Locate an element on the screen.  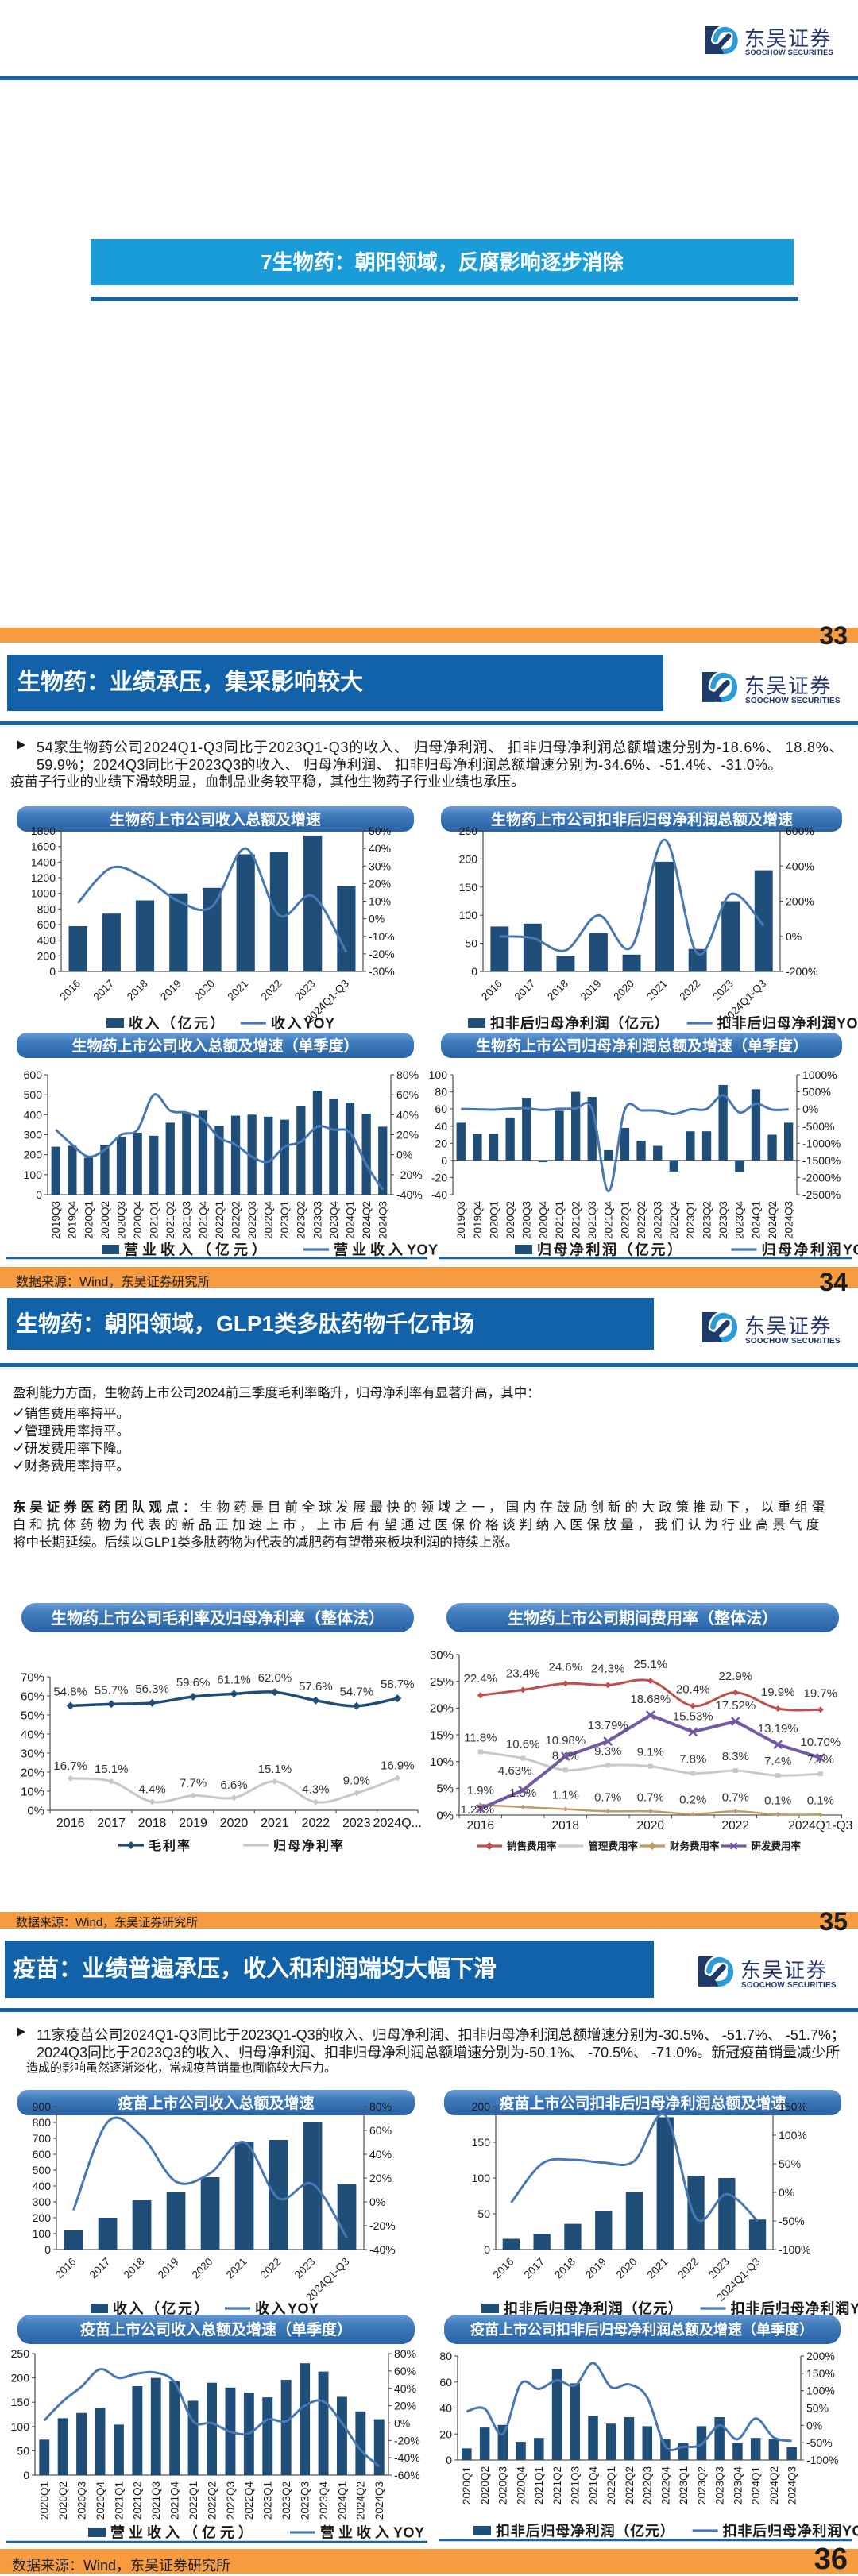
svg-text: 营业收入YOY is located at coordinates (372, 2532).